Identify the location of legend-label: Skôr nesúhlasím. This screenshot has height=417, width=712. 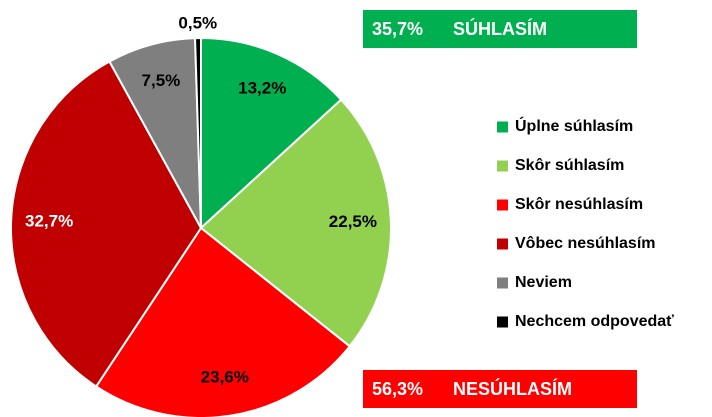
(579, 204).